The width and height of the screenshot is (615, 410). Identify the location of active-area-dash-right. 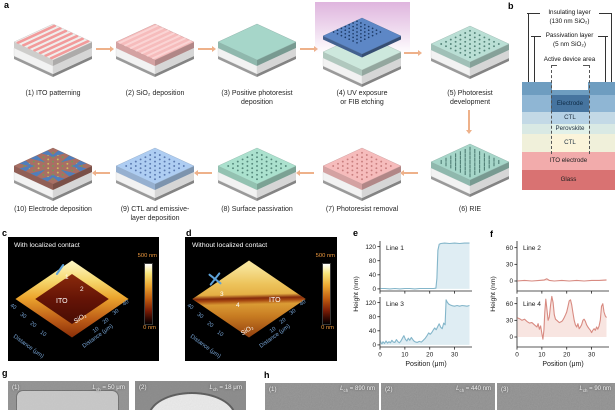
(589, 109).